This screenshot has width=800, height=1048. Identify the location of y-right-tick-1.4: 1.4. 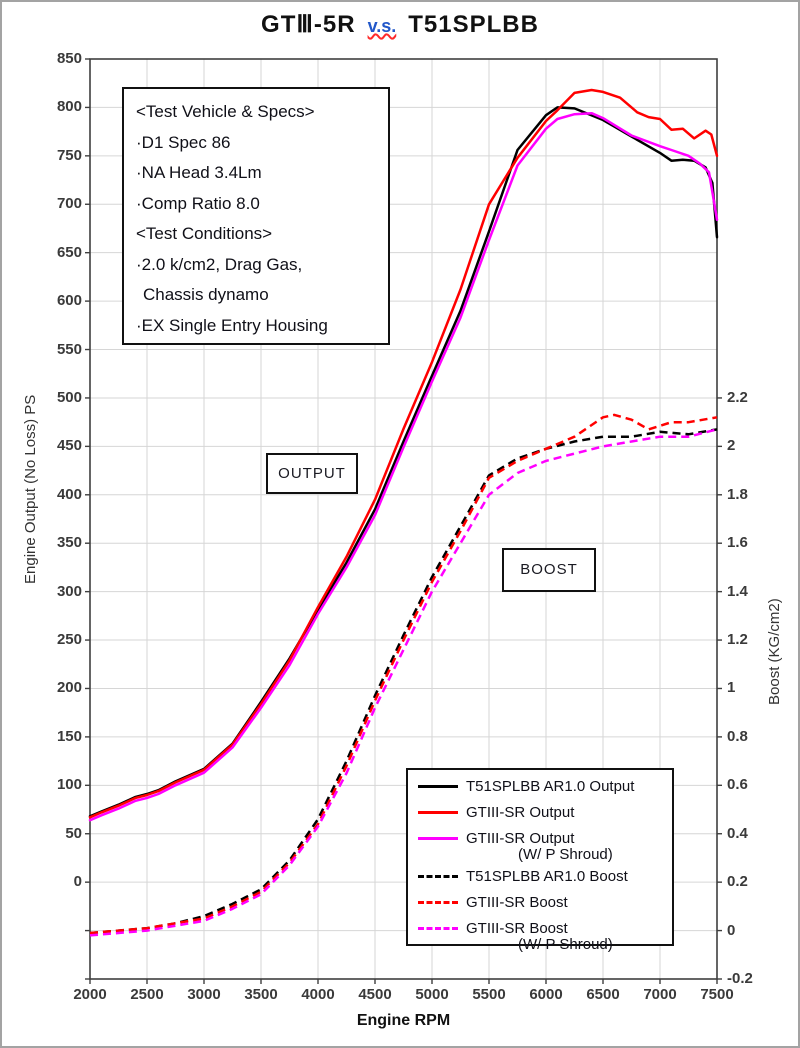
(737, 591).